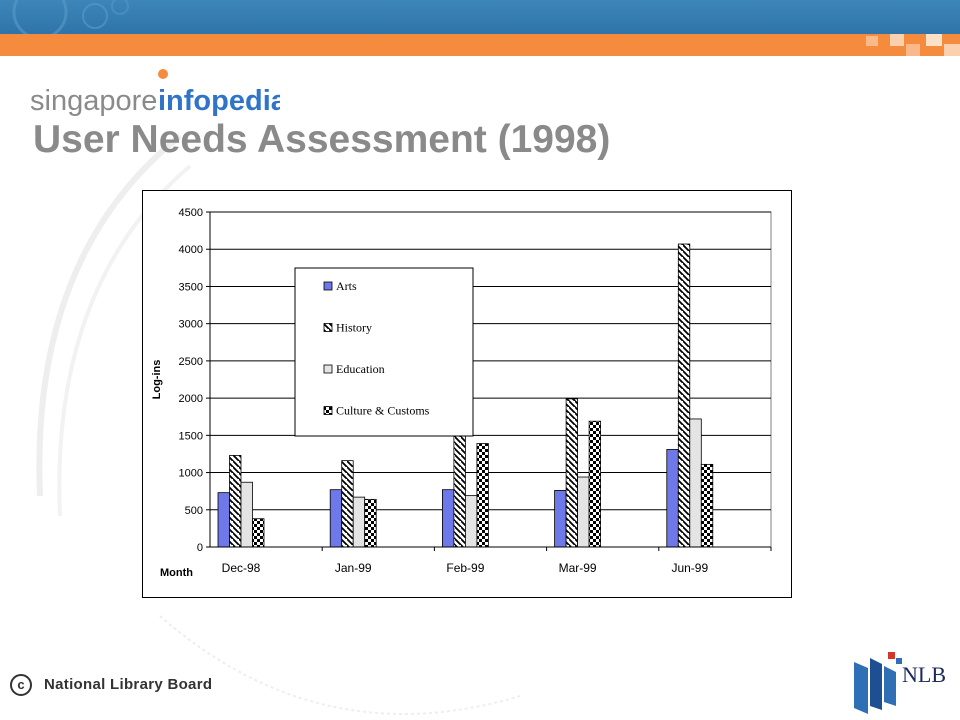 The width and height of the screenshot is (960, 720). I want to click on x-tick-label: Mar-99, so click(578, 568).